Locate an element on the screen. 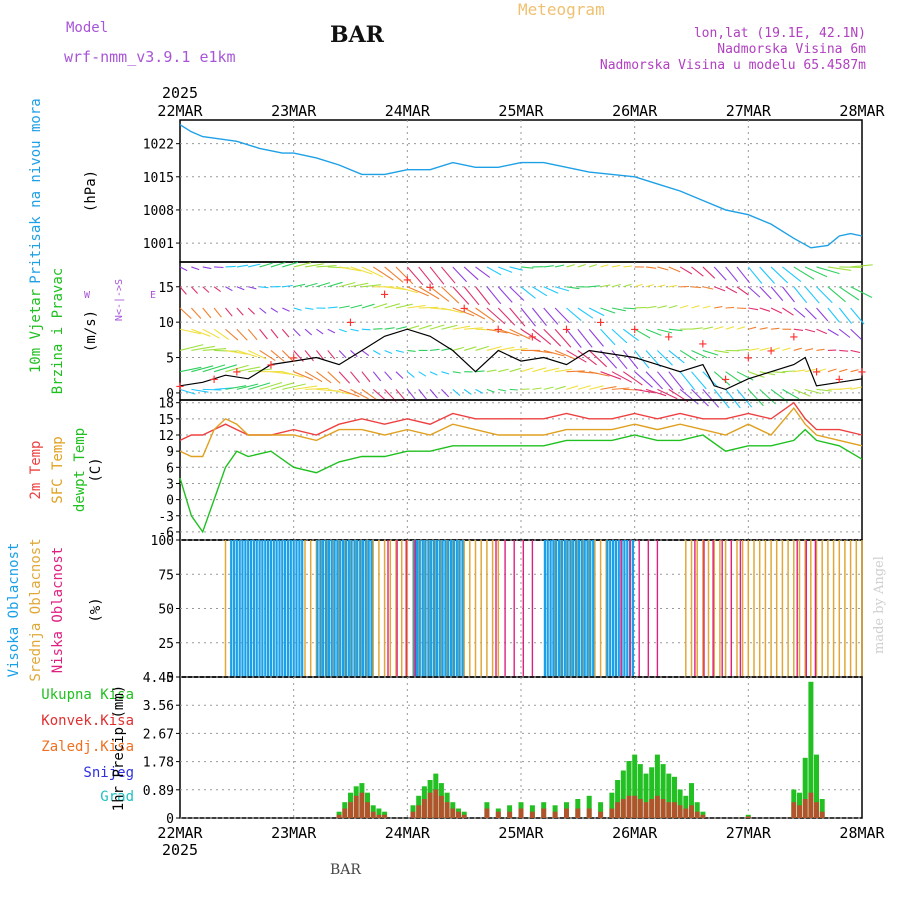 Image resolution: width=900 pixels, height=900 pixels. cloud-ylabel-mid: Srednja Oblacnost is located at coordinates (36, 609).